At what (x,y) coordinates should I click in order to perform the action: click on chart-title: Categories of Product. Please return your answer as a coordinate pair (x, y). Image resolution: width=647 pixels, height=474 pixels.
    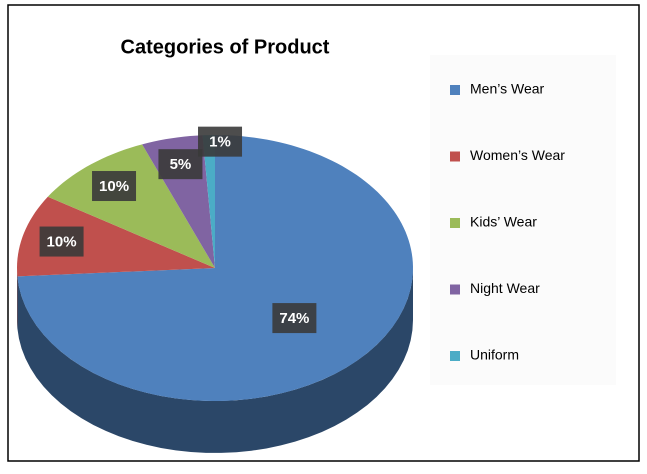
    Looking at the image, I should click on (225, 47).